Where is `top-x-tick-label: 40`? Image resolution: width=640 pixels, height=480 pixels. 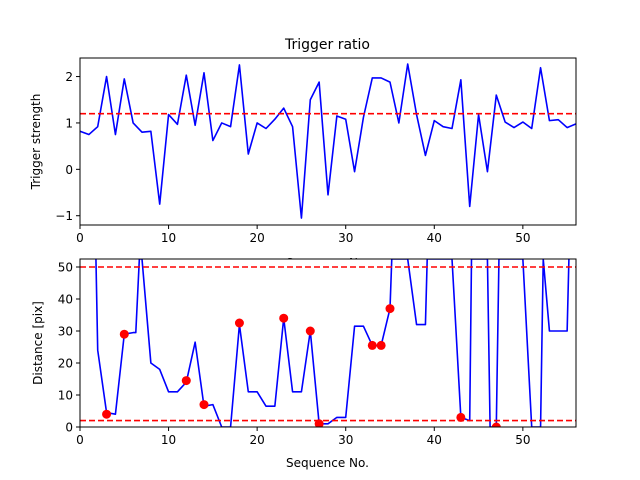
top-x-tick-label: 40 is located at coordinates (434, 238).